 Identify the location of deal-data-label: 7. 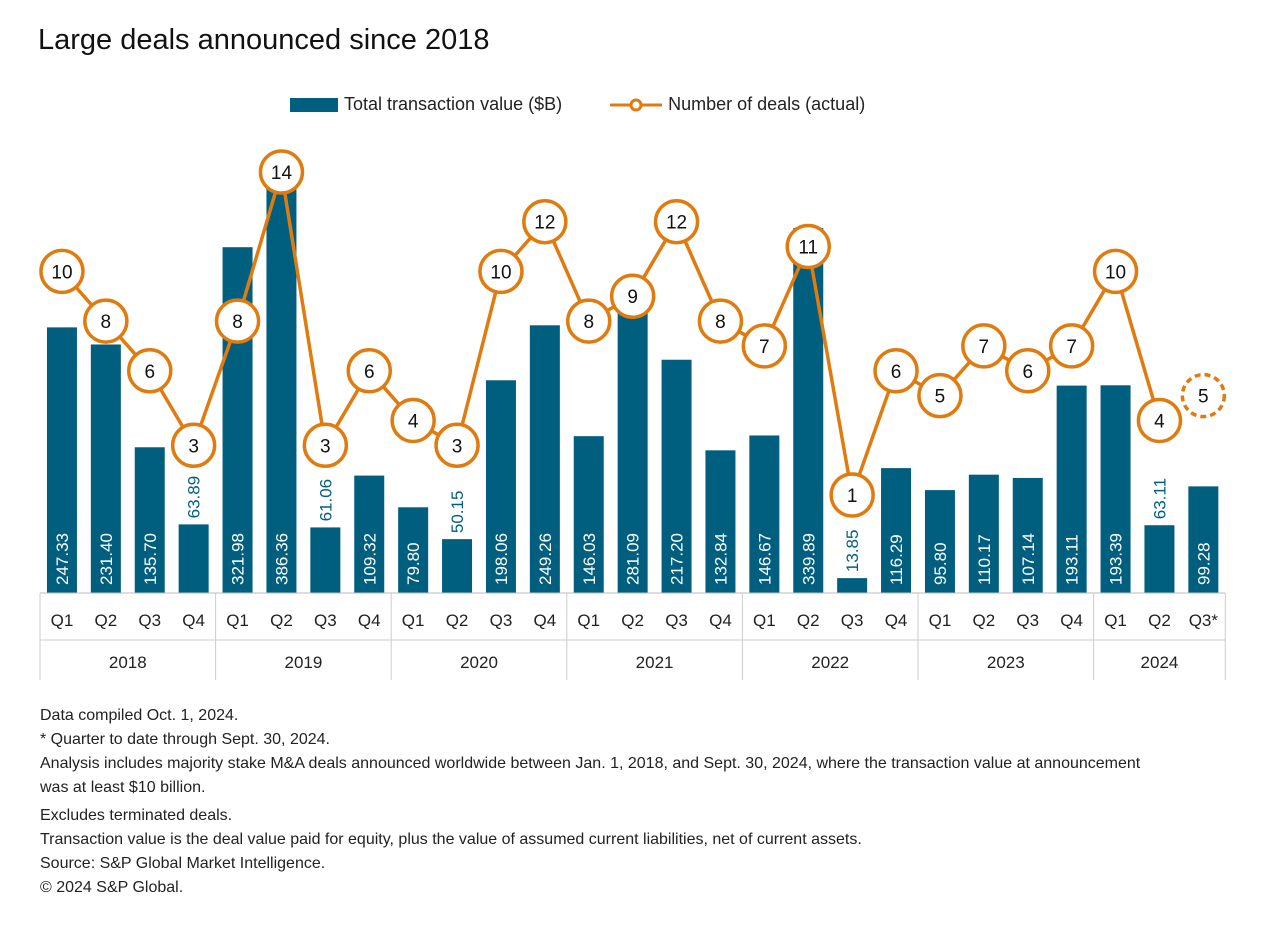
(984, 347).